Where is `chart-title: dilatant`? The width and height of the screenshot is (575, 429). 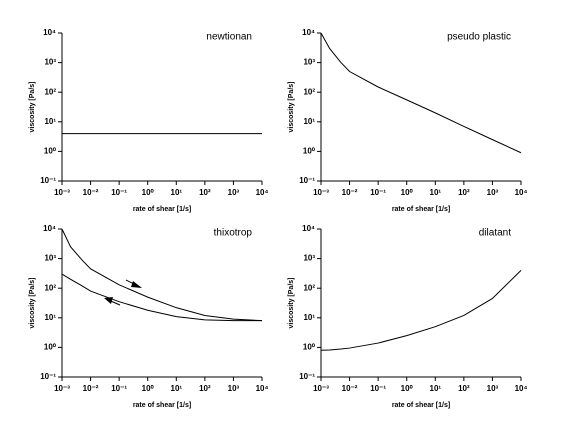
chart-title: dilatant is located at coordinates (495, 233).